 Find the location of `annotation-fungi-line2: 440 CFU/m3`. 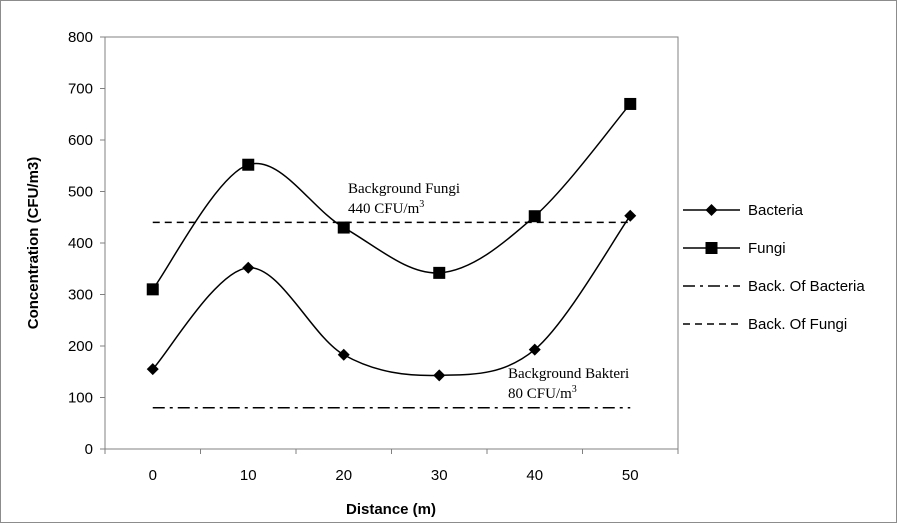

annotation-fungi-line2: 440 CFU/m3 is located at coordinates (386, 208).